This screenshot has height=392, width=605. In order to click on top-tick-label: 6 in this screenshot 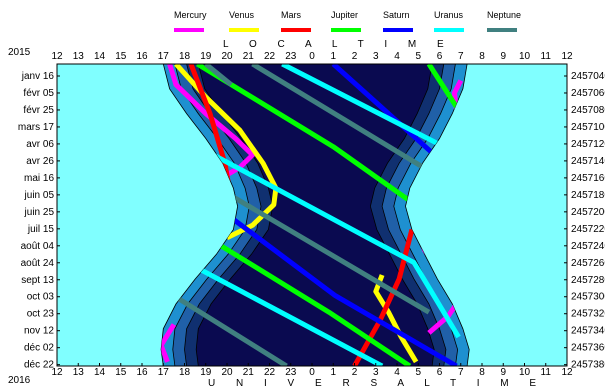, I will do `click(440, 56)`.